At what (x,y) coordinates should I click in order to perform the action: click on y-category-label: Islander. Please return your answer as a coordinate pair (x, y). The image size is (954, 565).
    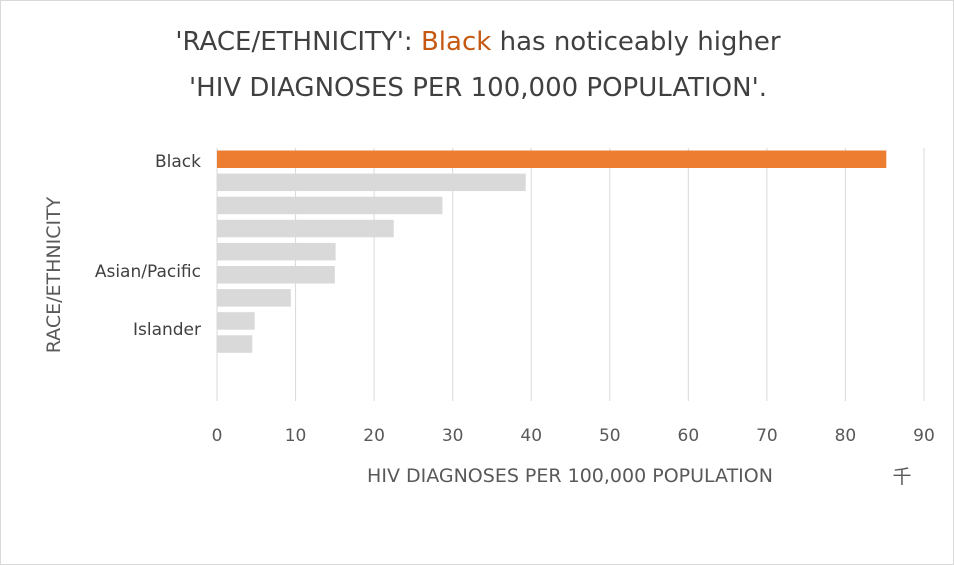
    Looking at the image, I should click on (167, 330).